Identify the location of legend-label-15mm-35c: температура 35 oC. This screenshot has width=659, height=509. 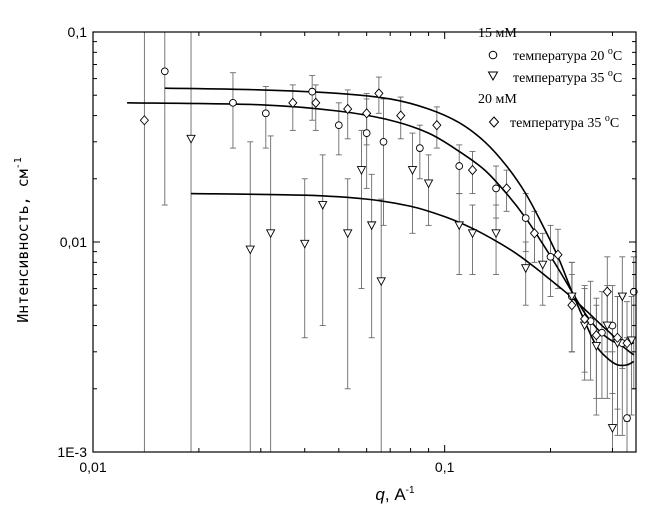
(567, 77).